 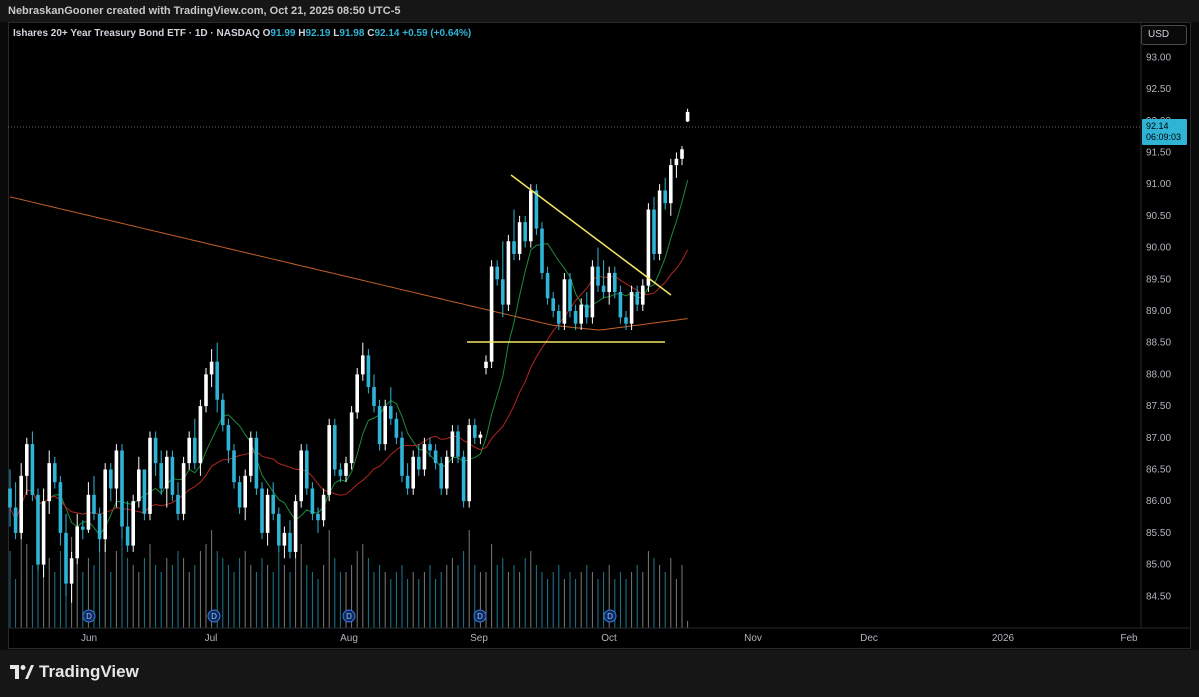 I want to click on tradingview-logo: TradingView, so click(x=74, y=672).